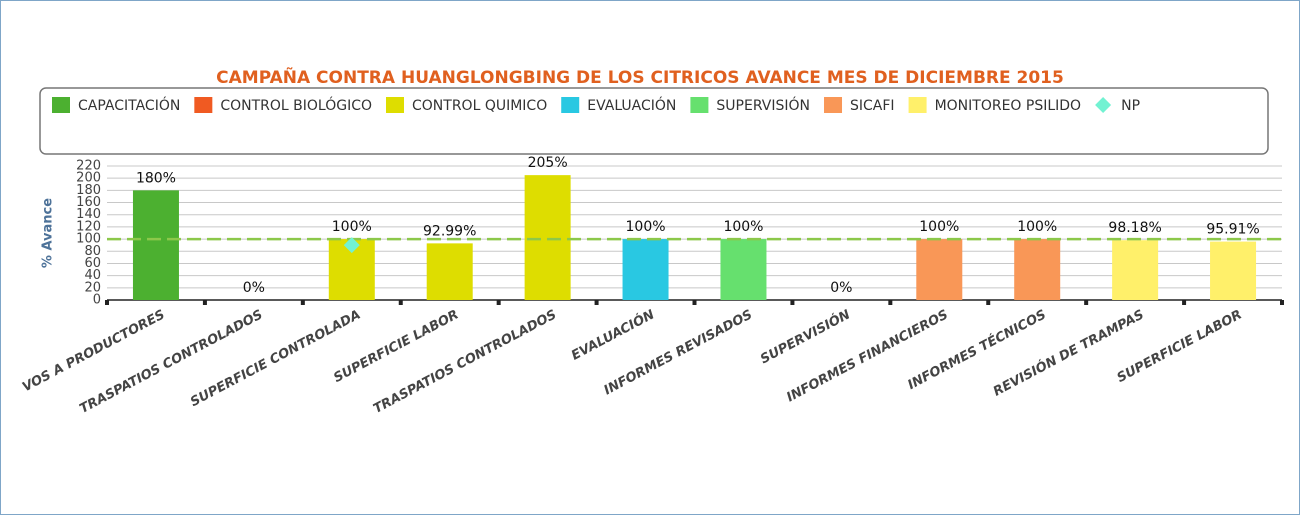 This screenshot has height=515, width=1300. Describe the element at coordinates (88, 214) in the screenshot. I see `y-tick-label: 140` at that location.